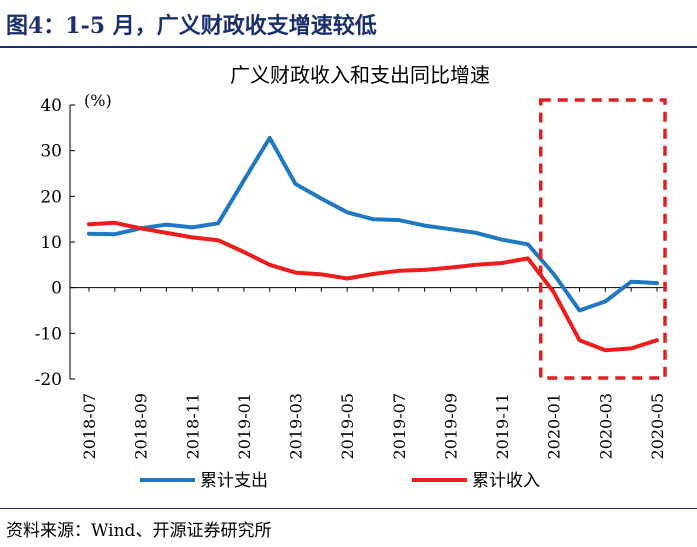 This screenshot has width=697, height=547. Describe the element at coordinates (192, 426) in the screenshot. I see `x-tick-label: 2018-11` at that location.